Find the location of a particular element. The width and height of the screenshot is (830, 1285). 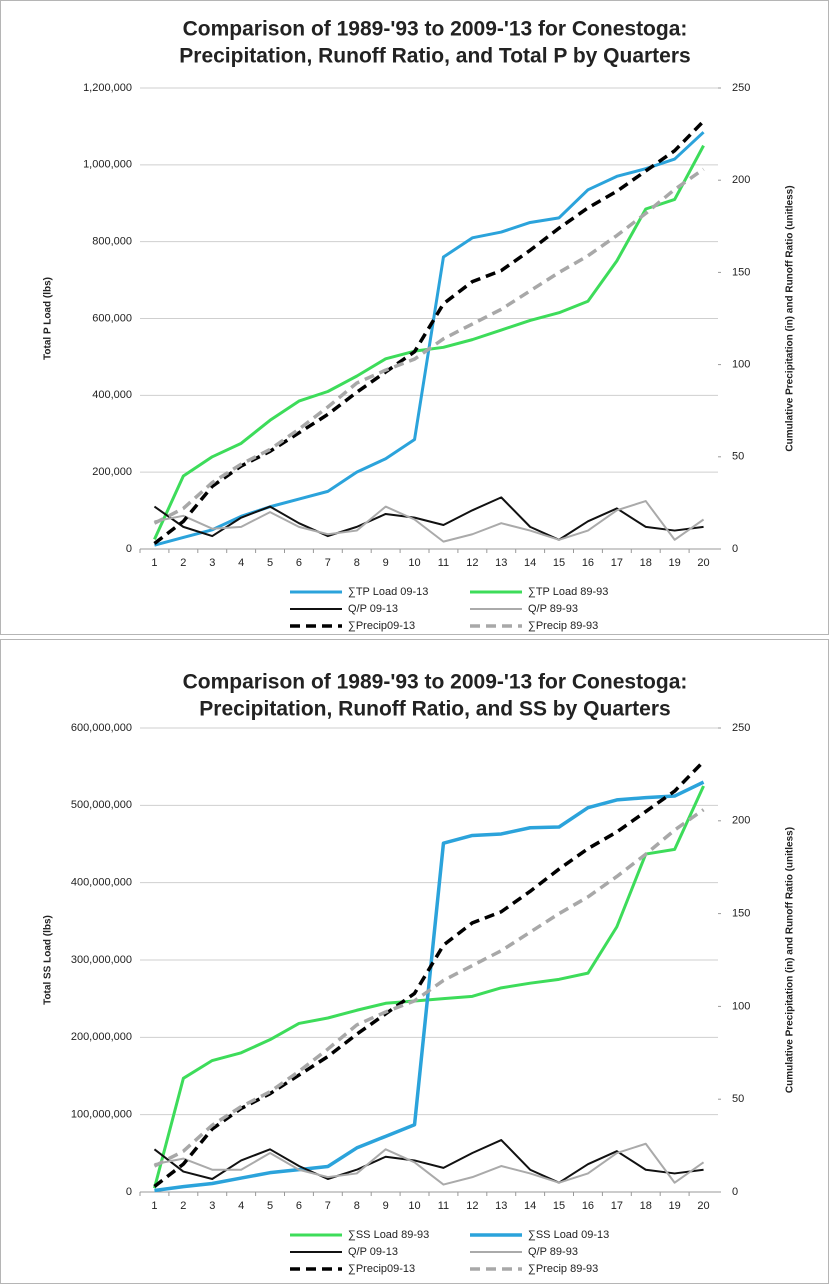

y-tick-label: 300,000,000 is located at coordinates (101, 960).